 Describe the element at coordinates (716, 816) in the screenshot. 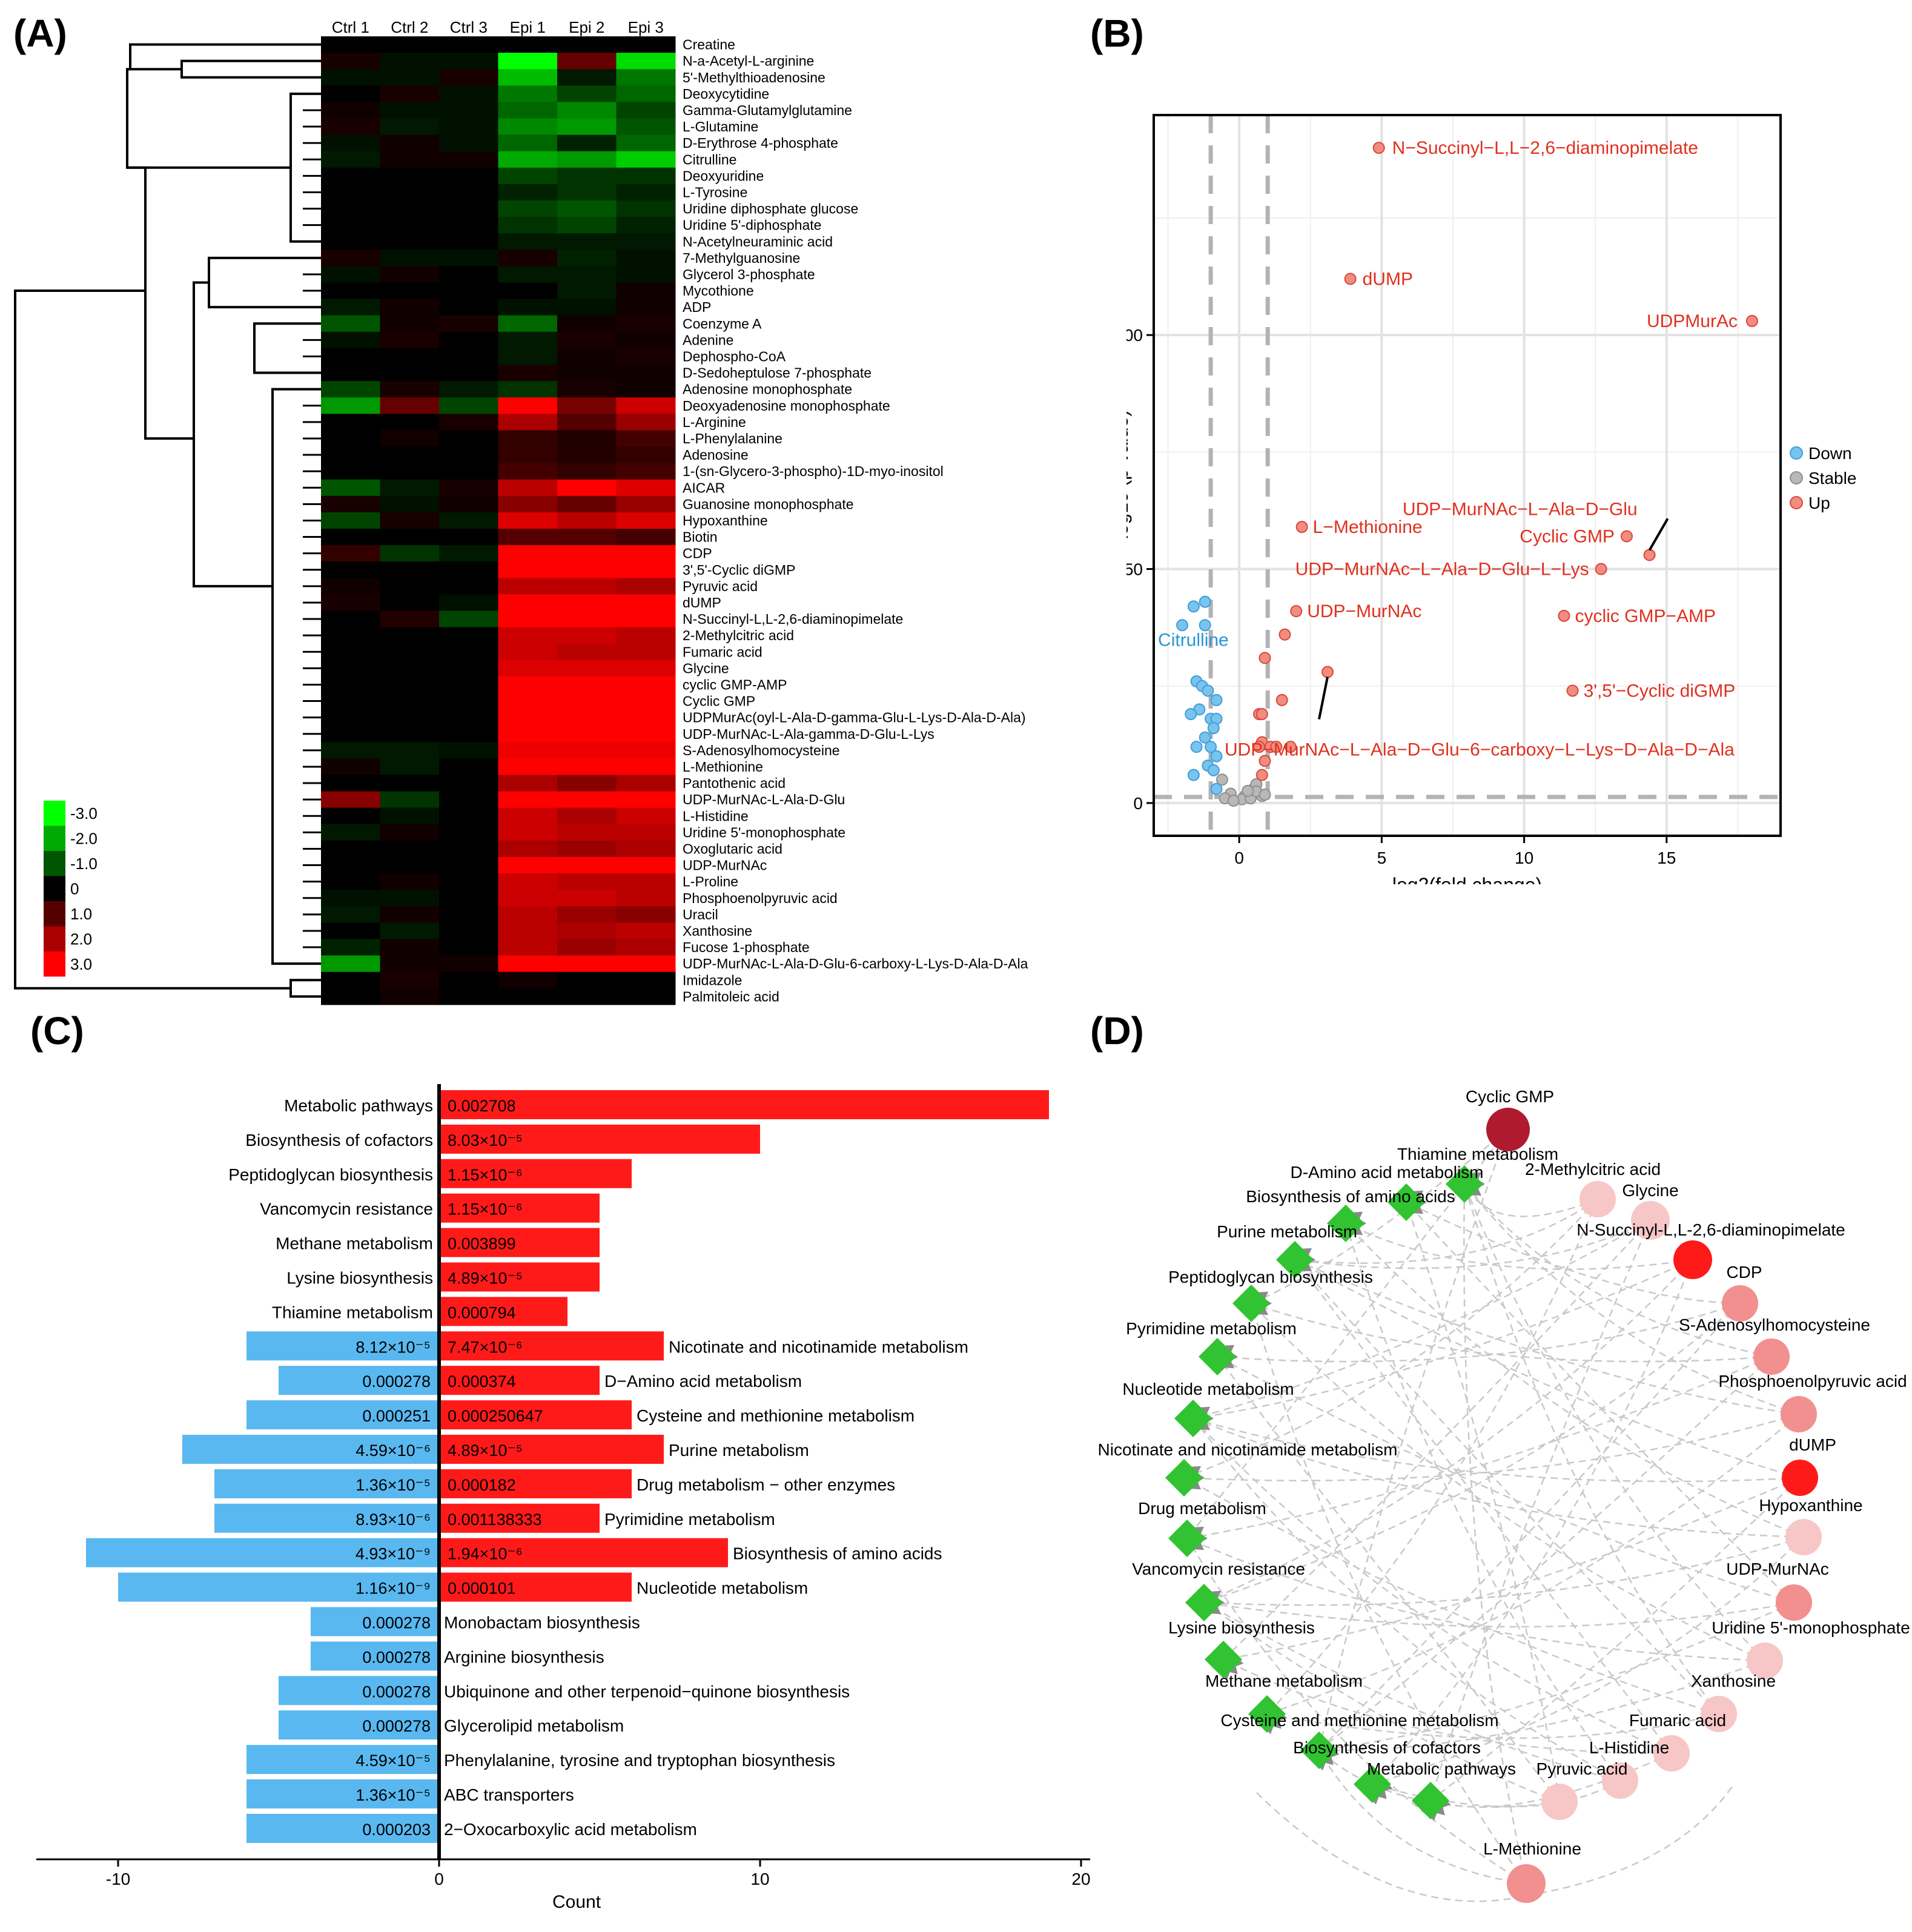

I see `heatmap-row-label: L-Histidine` at that location.